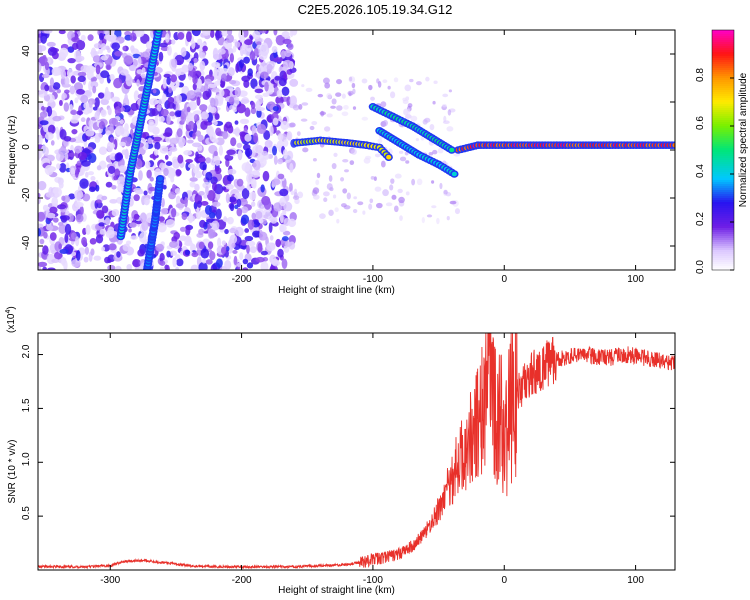 The height and width of the screenshot is (600, 750). I want to click on feature-core, so click(160, 179).